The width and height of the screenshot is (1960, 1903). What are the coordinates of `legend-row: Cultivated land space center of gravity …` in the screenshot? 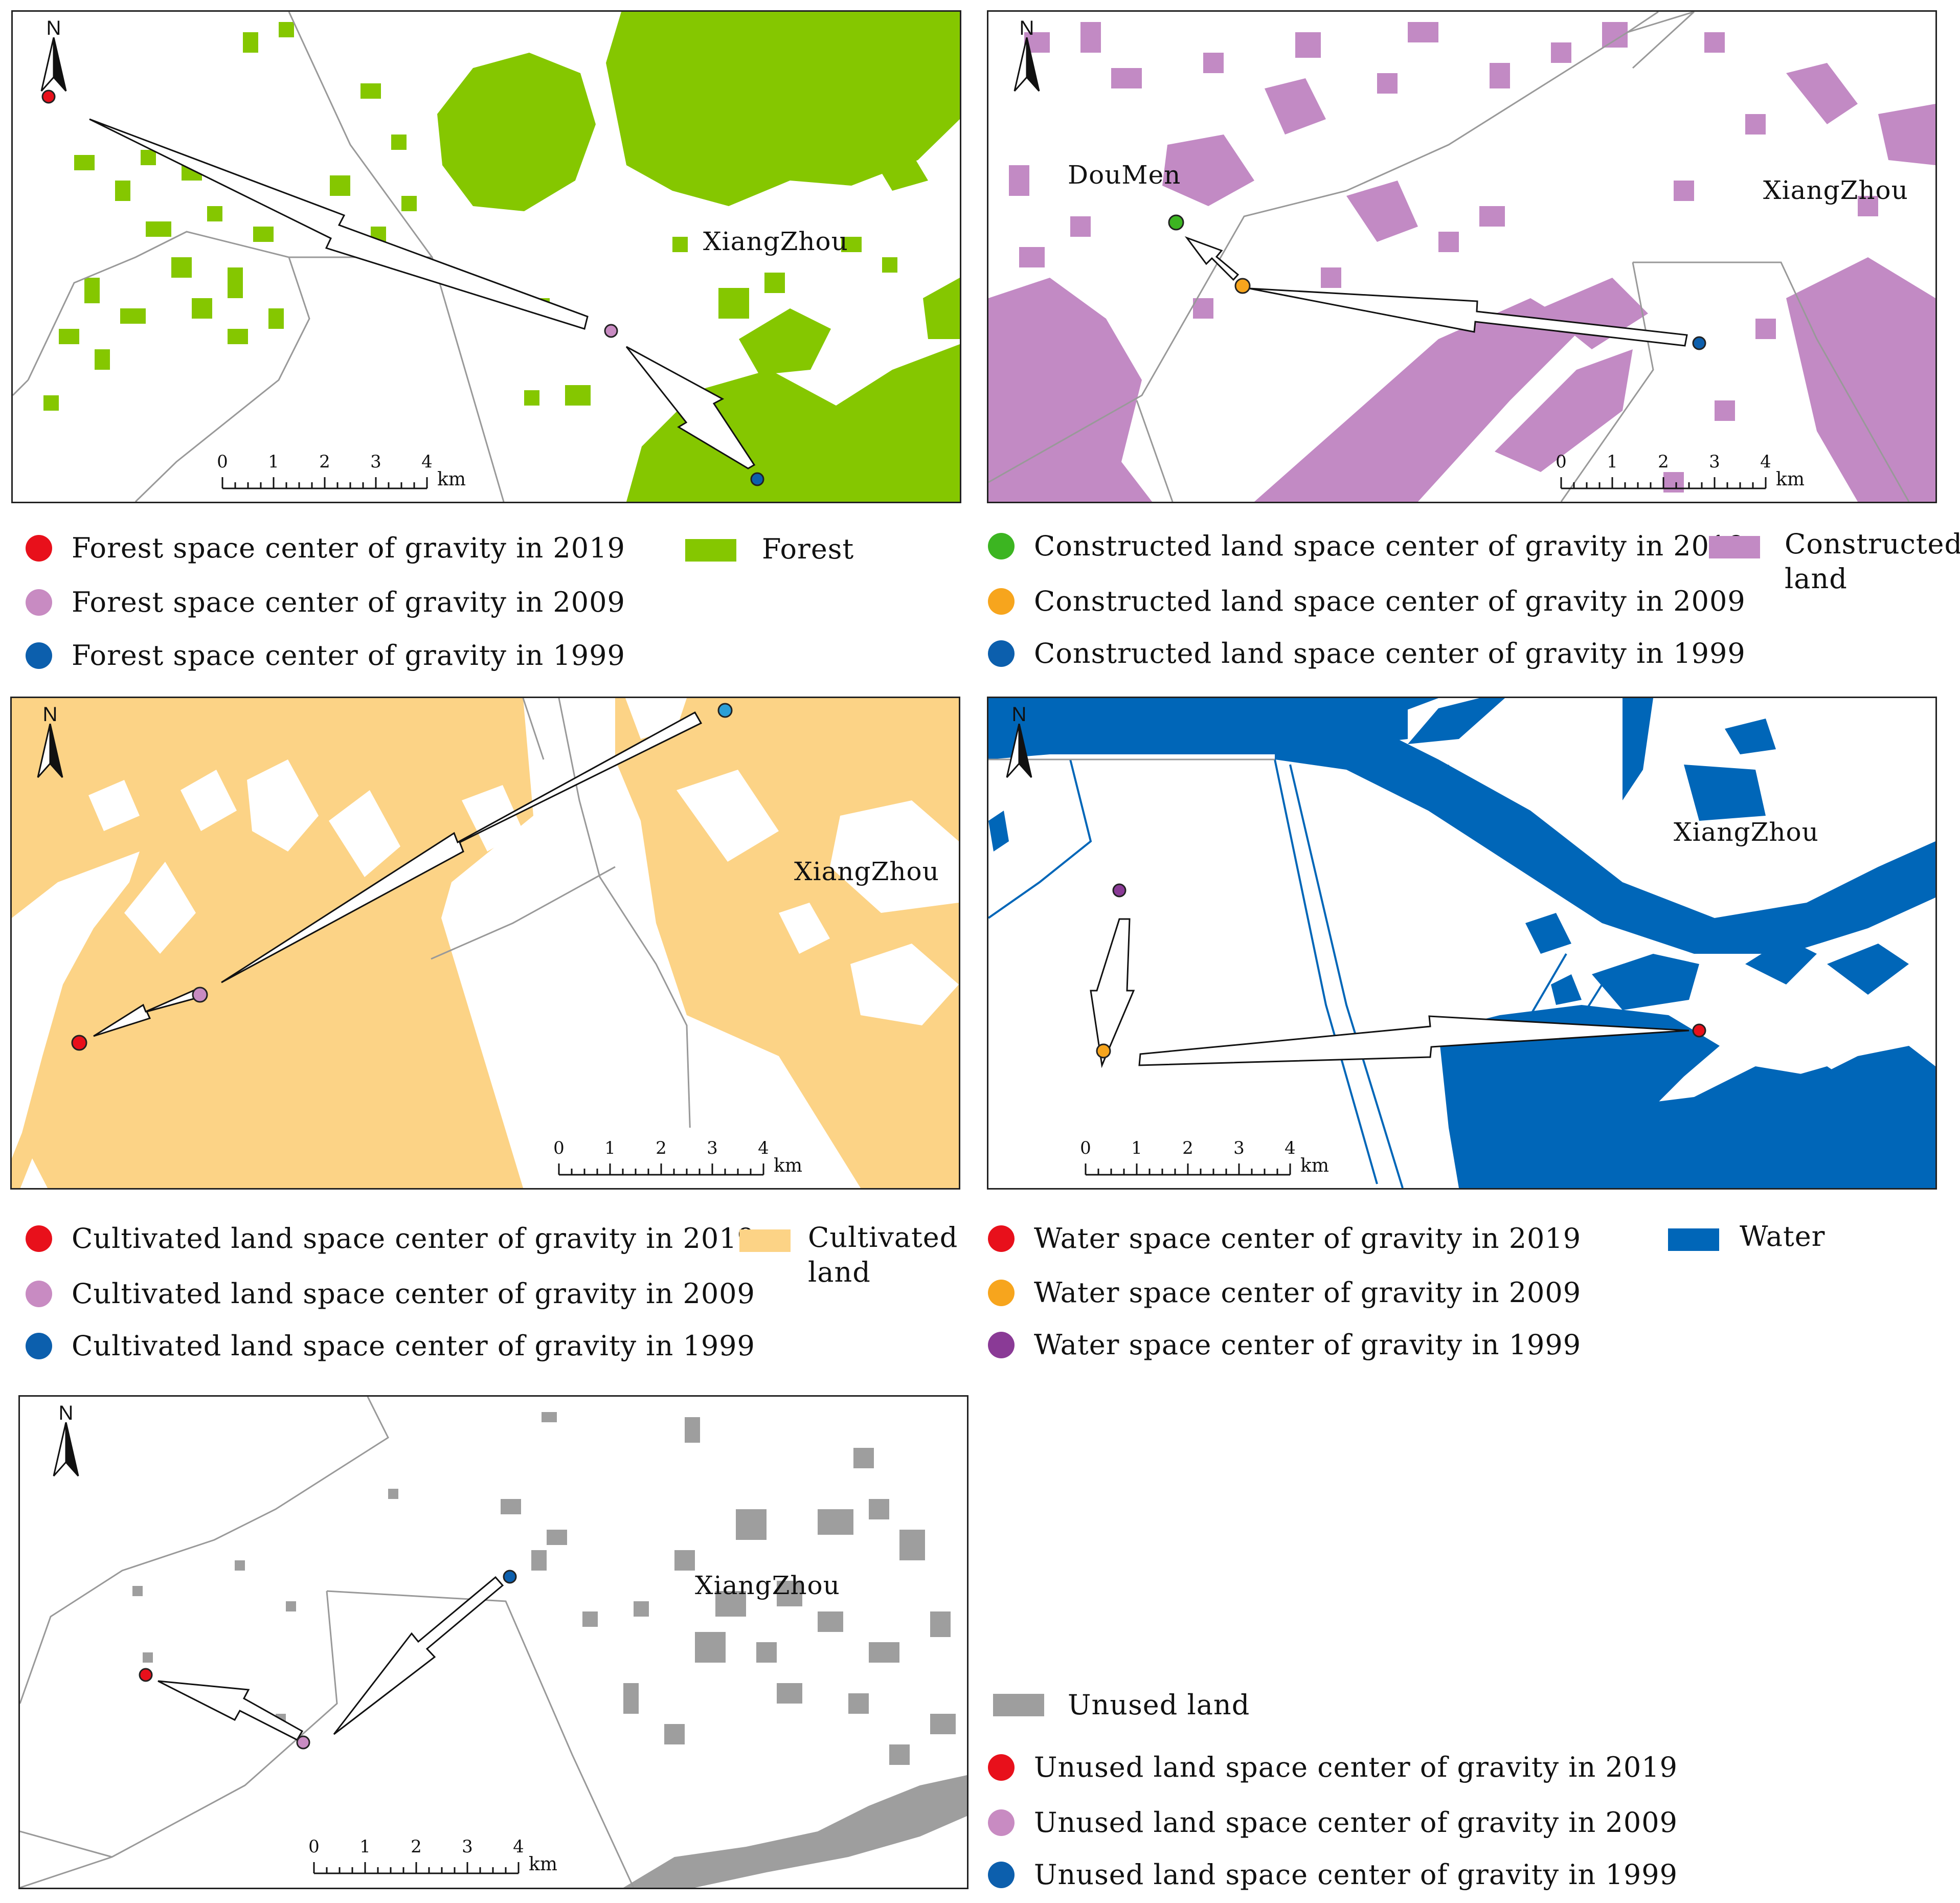 It's located at (390, 1238).